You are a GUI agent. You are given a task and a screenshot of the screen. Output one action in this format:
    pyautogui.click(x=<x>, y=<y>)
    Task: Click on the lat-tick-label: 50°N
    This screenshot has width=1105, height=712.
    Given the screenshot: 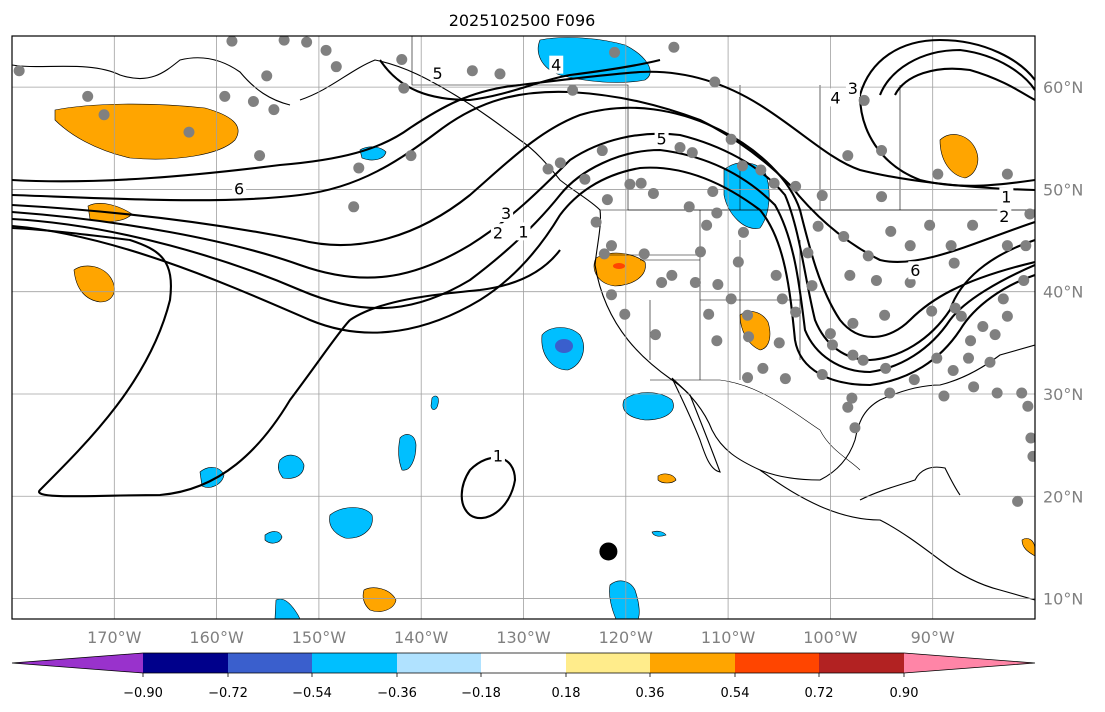 What is the action you would take?
    pyautogui.click(x=1063, y=189)
    